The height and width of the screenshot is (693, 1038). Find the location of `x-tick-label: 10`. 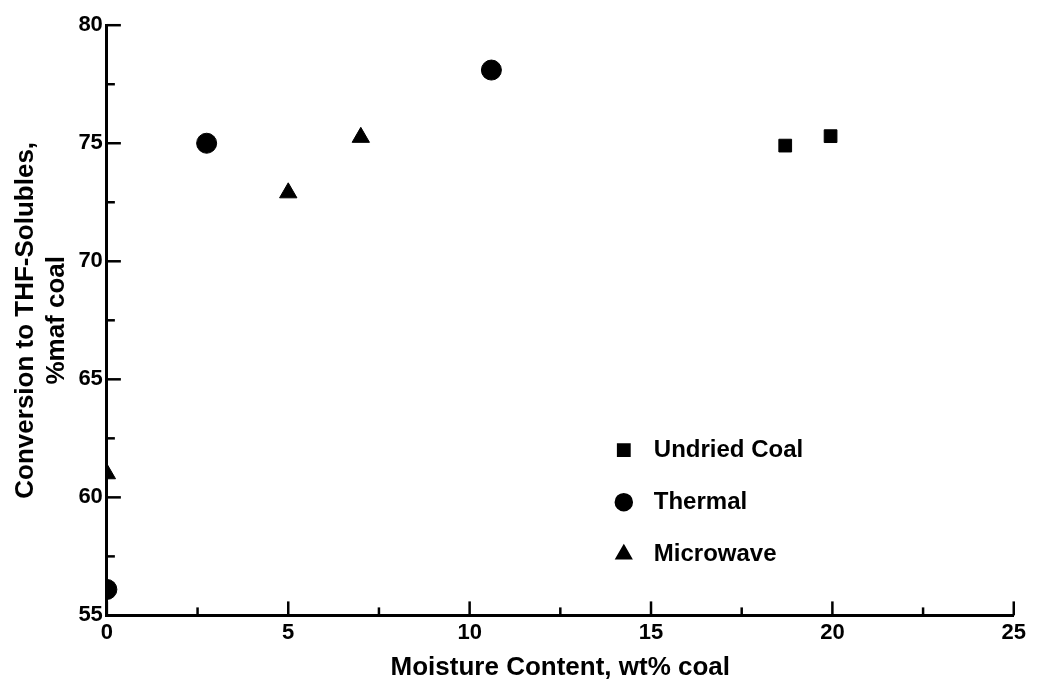

x-tick-label: 10 is located at coordinates (469, 631).